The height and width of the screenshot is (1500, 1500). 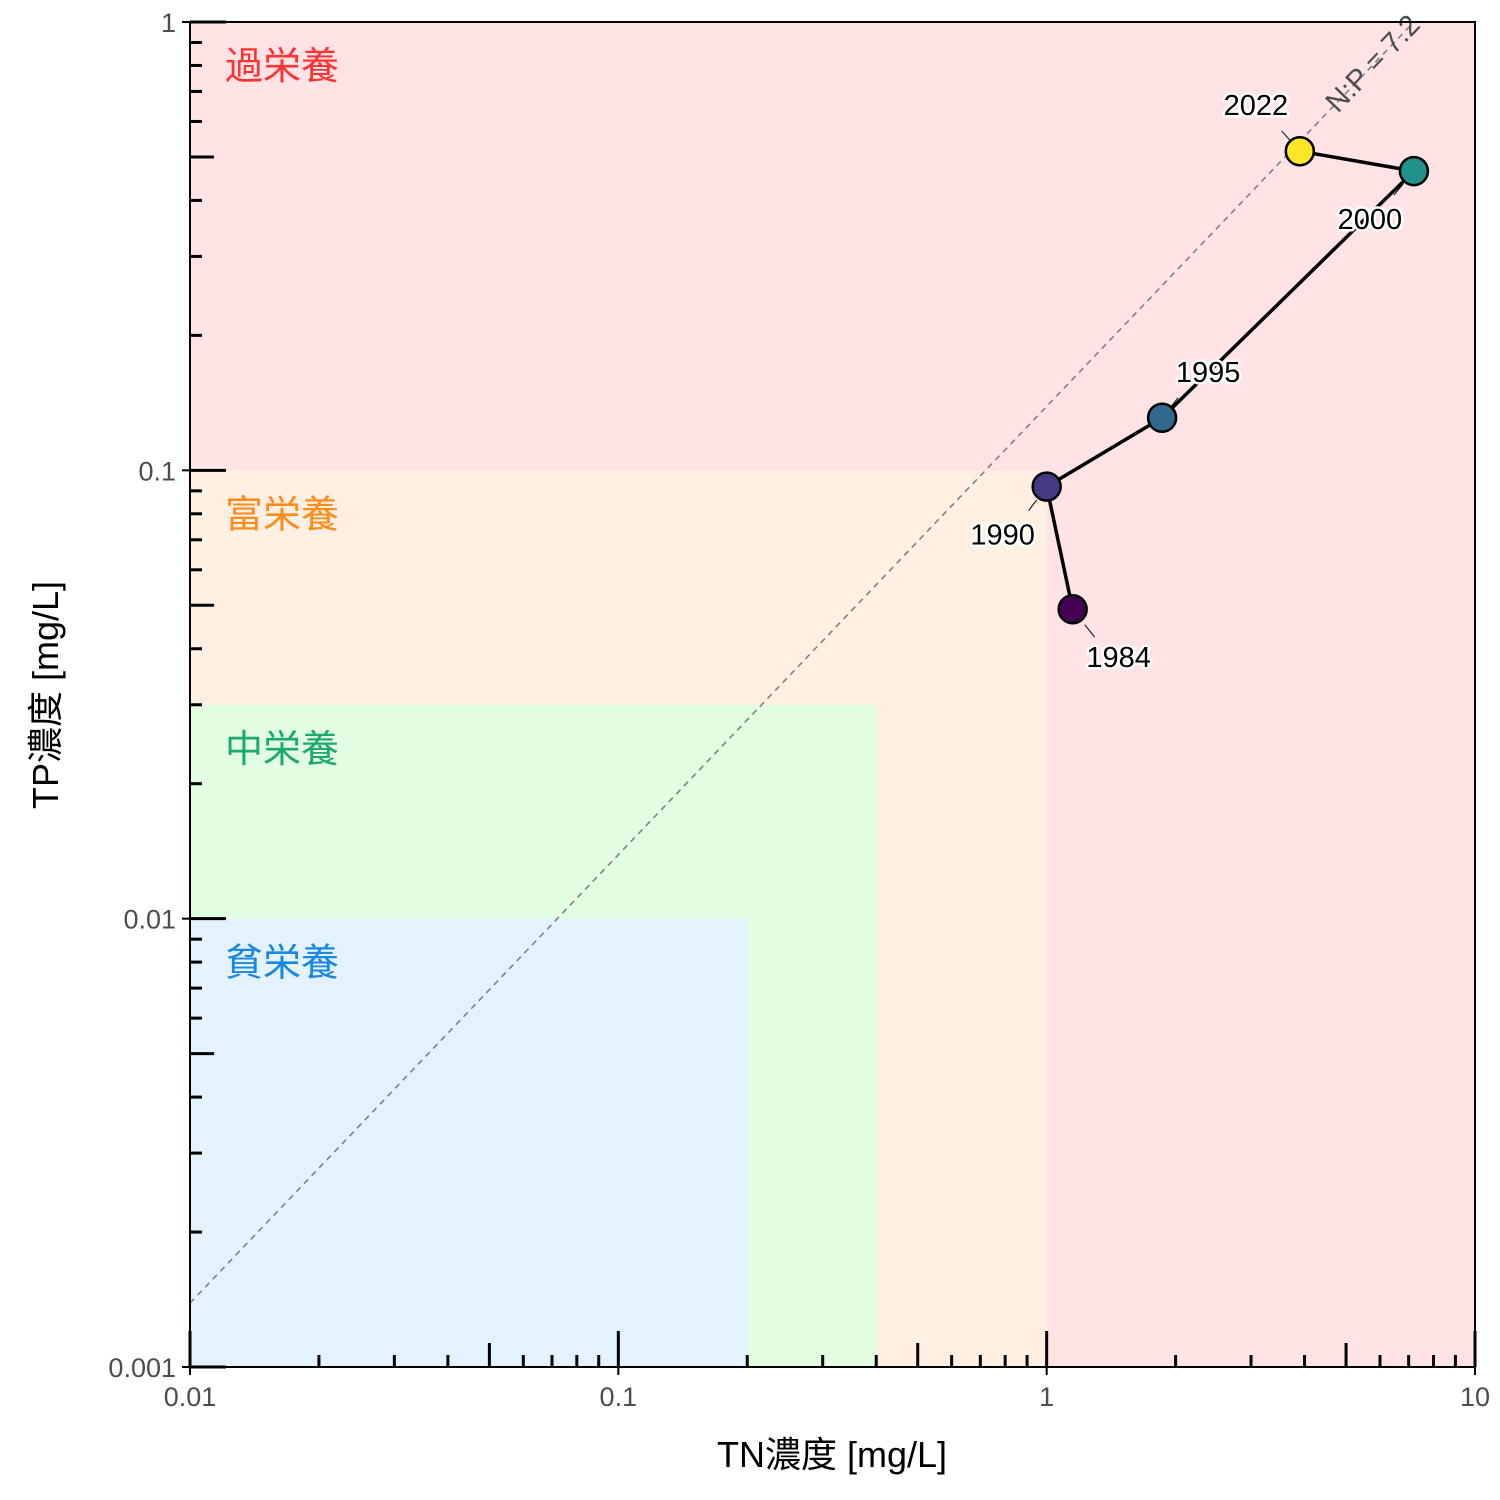 What do you see at coordinates (157, 471) in the screenshot?
I see `y-tick-label: 0.1` at bounding box center [157, 471].